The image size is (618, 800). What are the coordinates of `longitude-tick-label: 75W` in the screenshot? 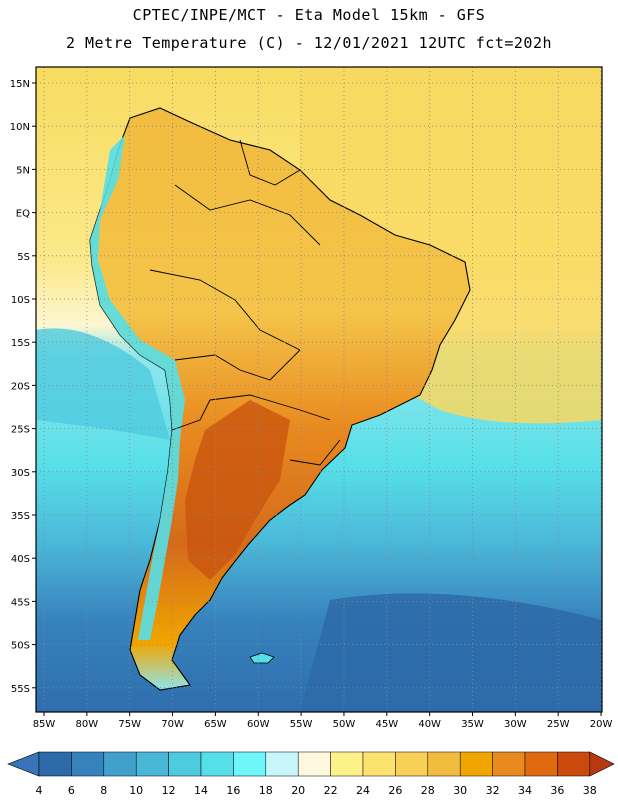 It's located at (129, 724).